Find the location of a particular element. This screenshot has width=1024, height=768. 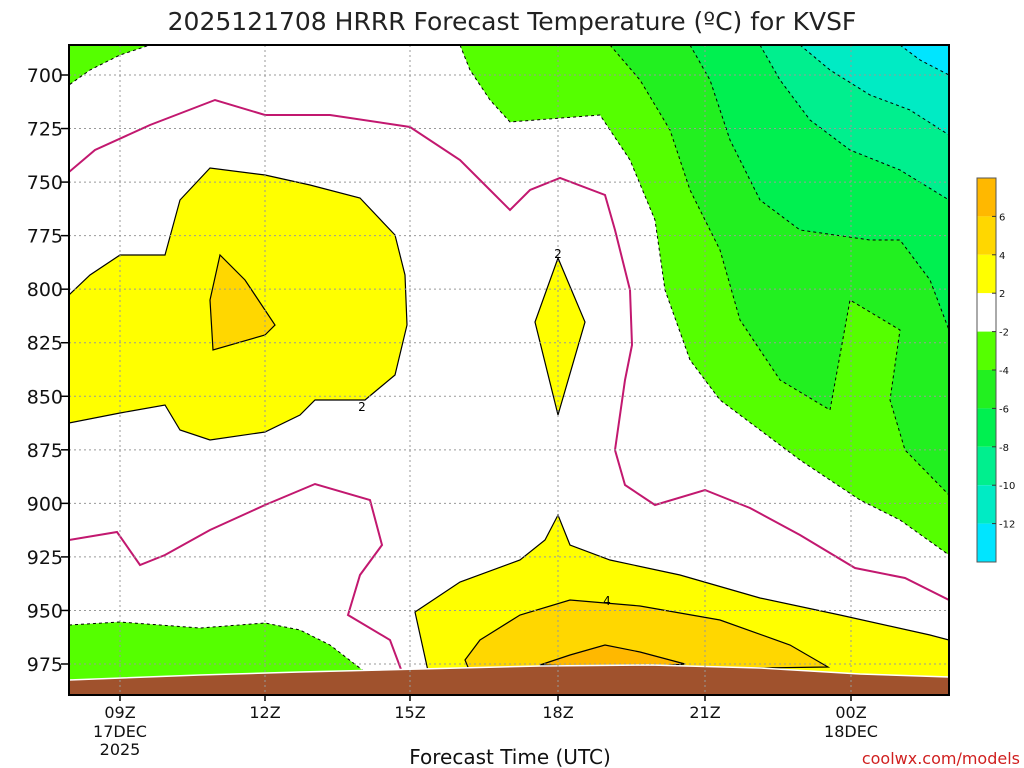

colorbar: 6 4 2 -2 -4 -6 -8 -10 -12 is located at coordinates (995, 370).